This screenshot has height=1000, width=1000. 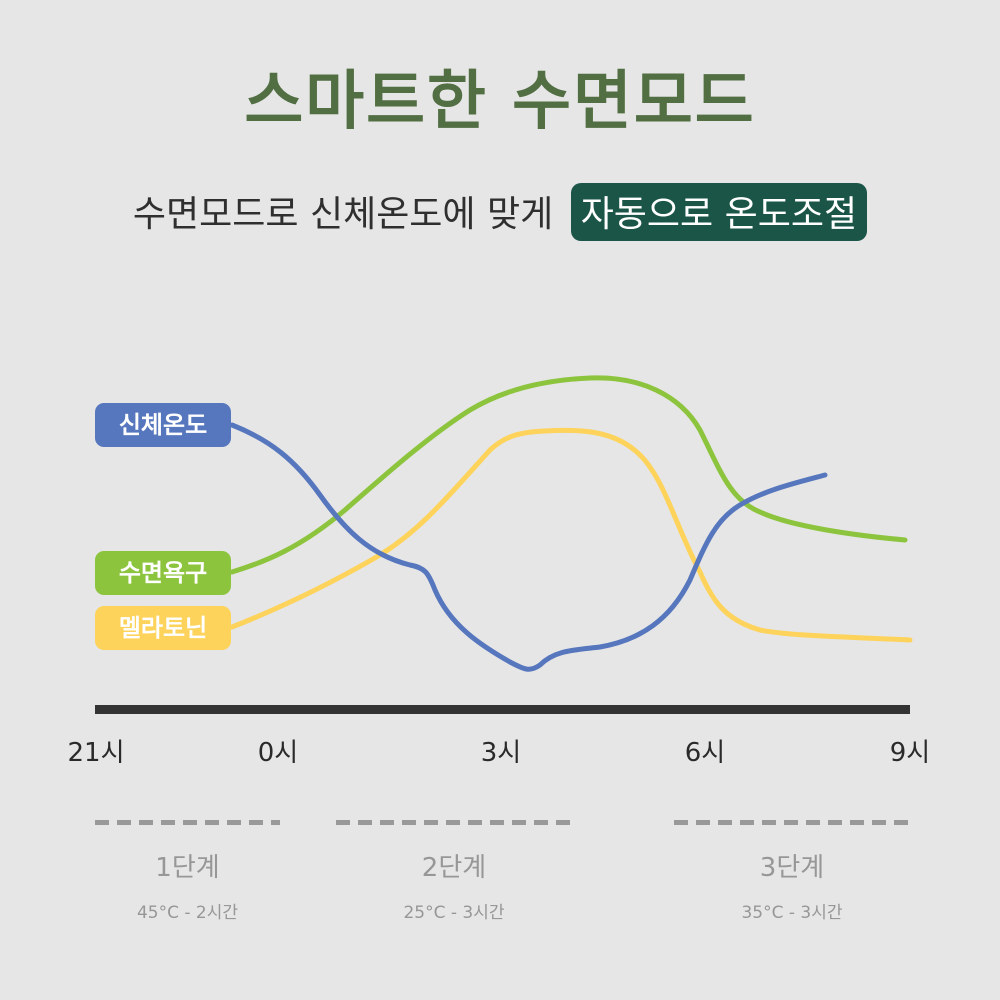 I want to click on stage-3-dashed-line, so click(x=792, y=822).